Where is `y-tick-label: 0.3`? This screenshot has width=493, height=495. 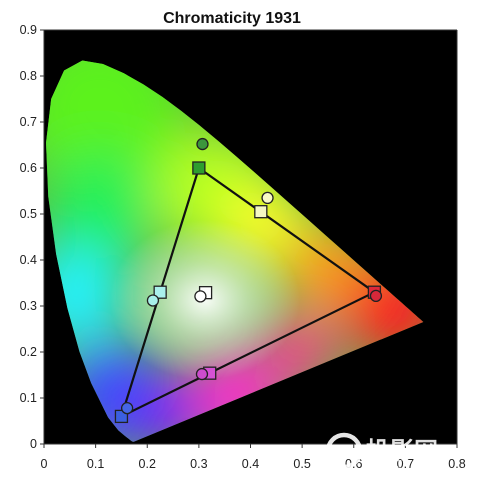 y-tick-label: 0.3 is located at coordinates (28, 306).